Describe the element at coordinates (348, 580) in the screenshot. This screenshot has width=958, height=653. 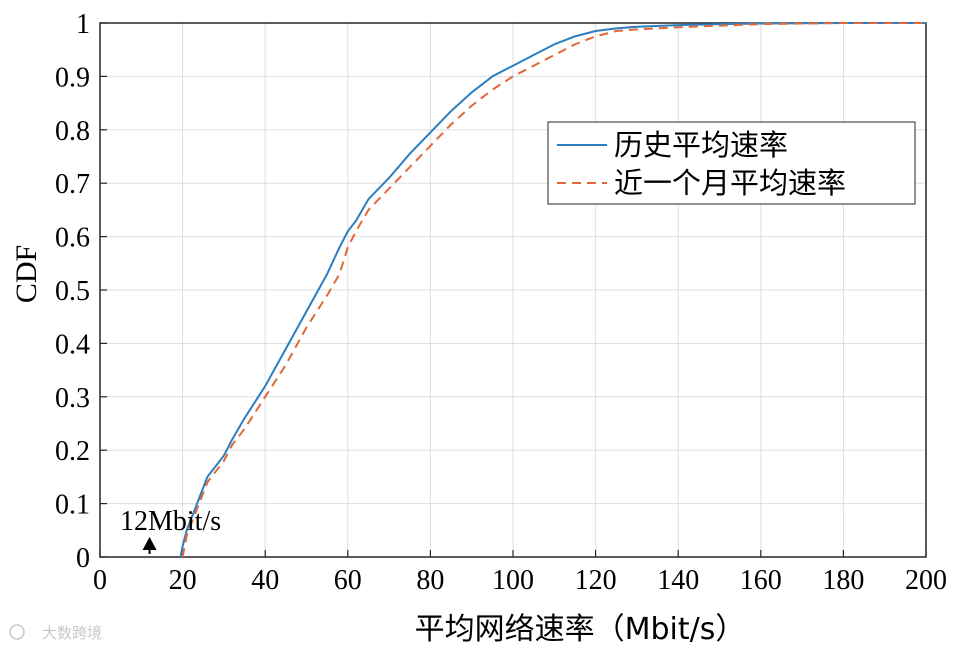
I see `x-tick-label: 60` at that location.